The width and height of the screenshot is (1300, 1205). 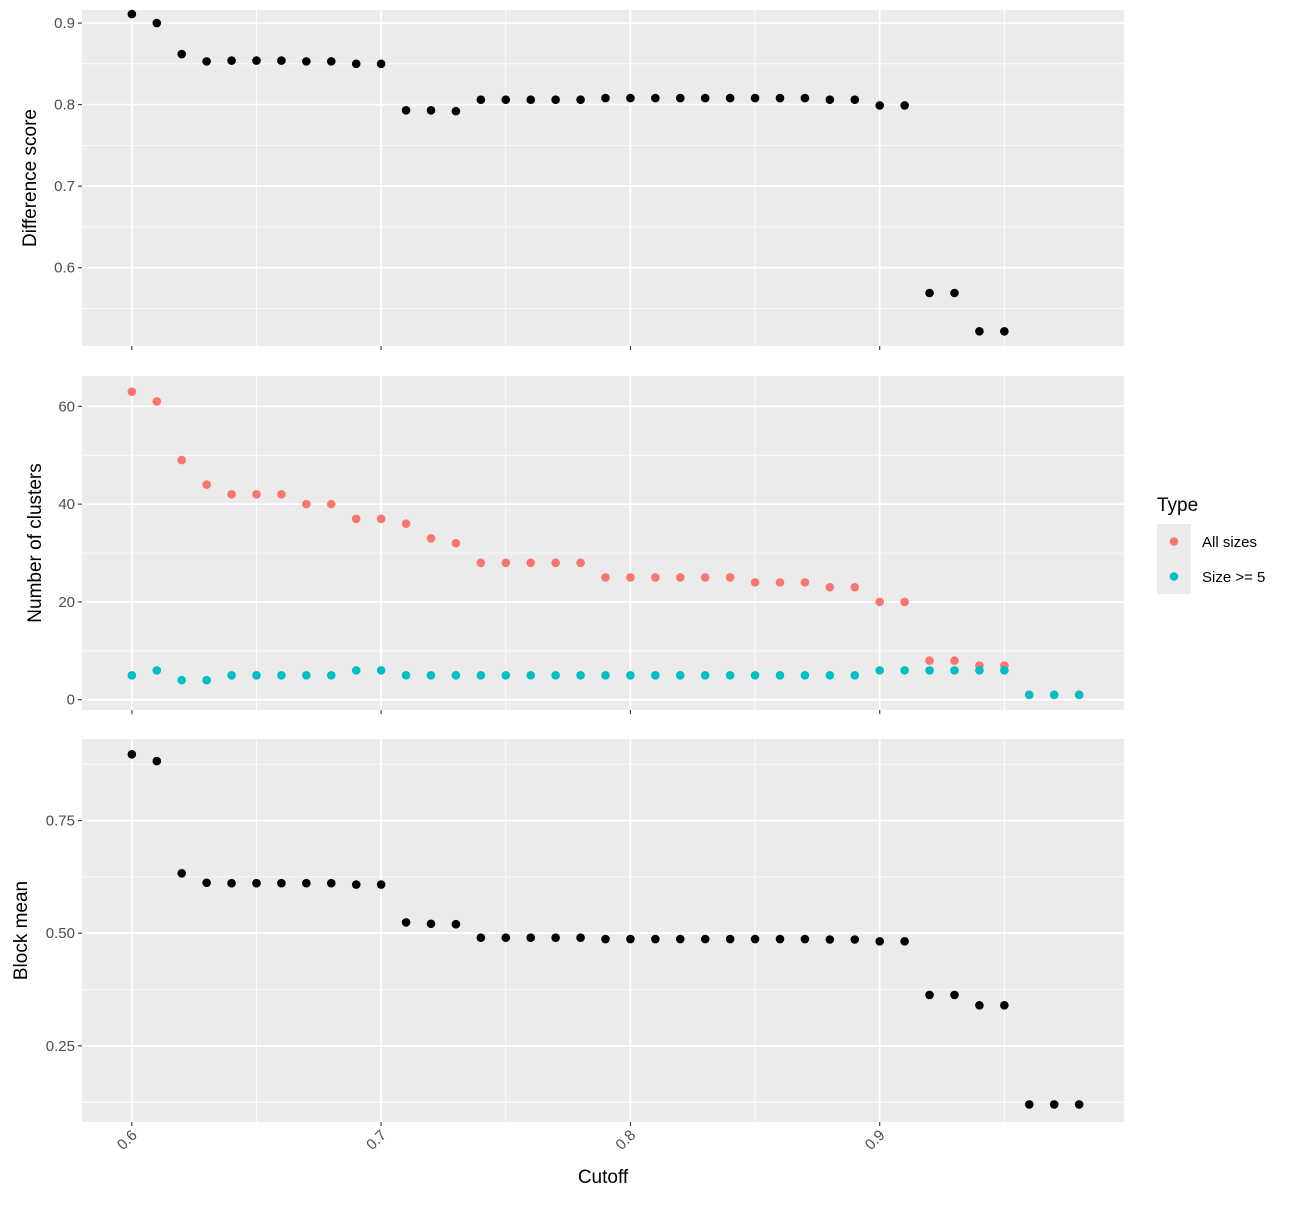 I want to click on y-tick-label: 0.8, so click(x=64, y=105).